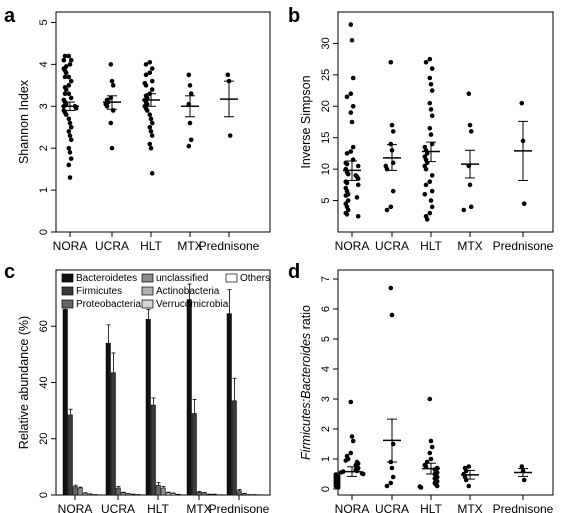  I want to click on legend-item: Proteobacteria, so click(101, 304).